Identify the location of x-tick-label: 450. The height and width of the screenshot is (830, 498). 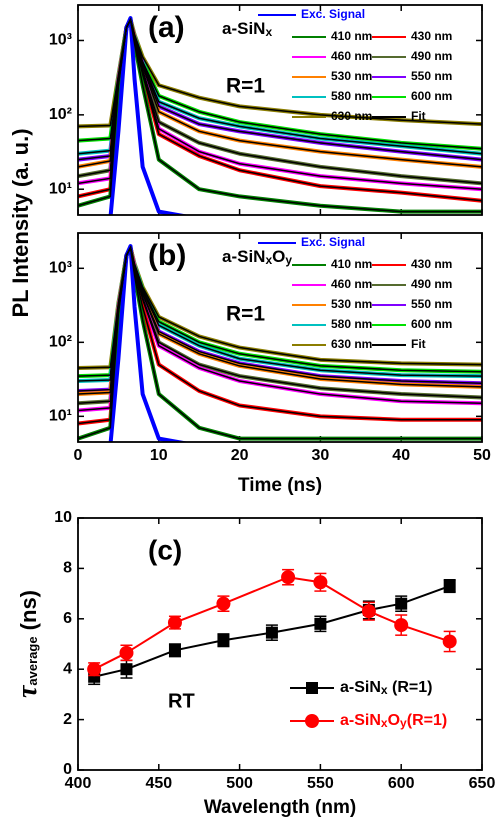
(158, 783).